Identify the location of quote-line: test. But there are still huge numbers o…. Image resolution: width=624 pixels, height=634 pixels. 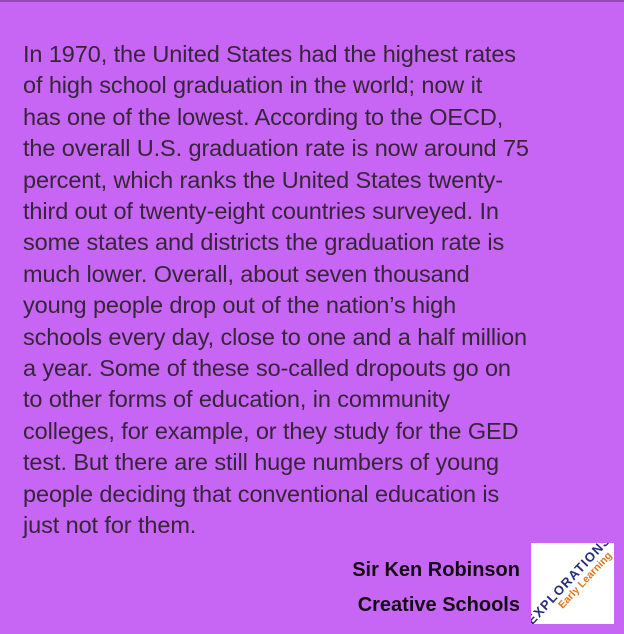
(261, 462).